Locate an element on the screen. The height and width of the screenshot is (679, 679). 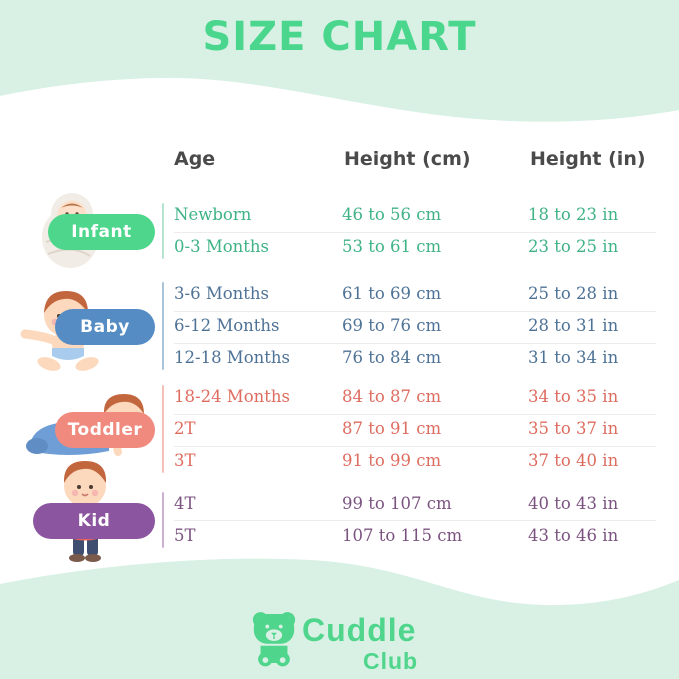
row-height-in: 28 to 31 in is located at coordinates (573, 325).